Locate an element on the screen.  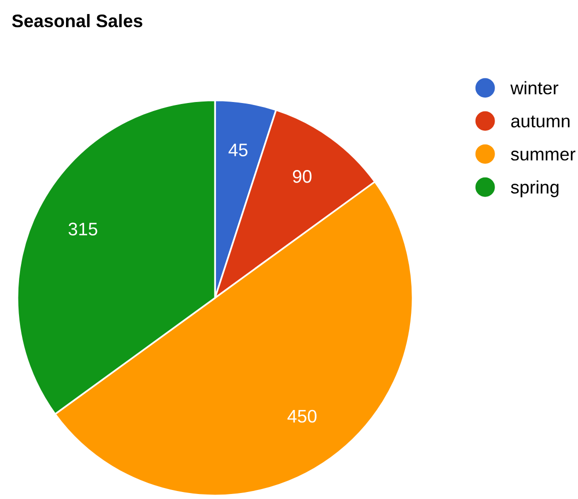
data-label: 450 is located at coordinates (301, 416).